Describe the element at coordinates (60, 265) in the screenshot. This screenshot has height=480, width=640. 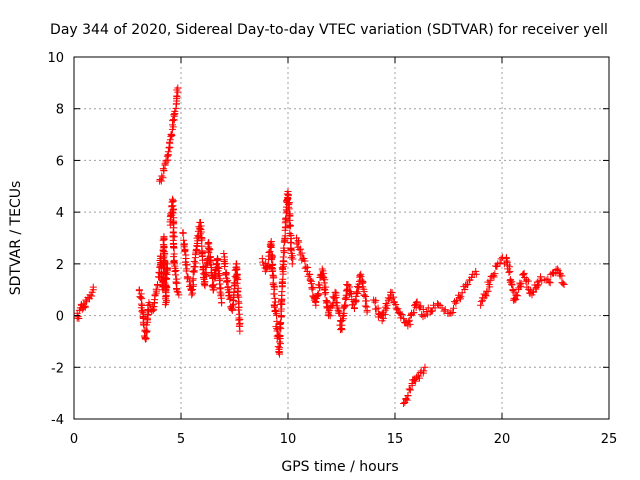
I see `y-tick-label: 2` at that location.